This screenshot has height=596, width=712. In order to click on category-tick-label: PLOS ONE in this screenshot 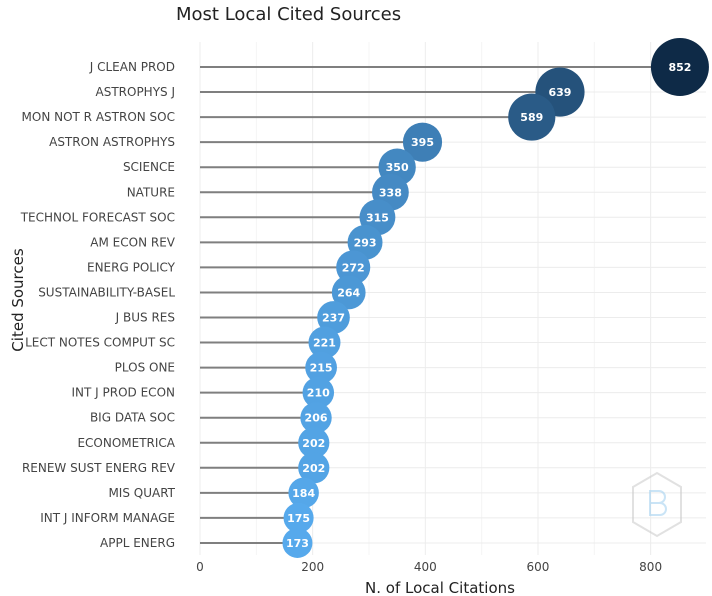, I will do `click(145, 368)`.